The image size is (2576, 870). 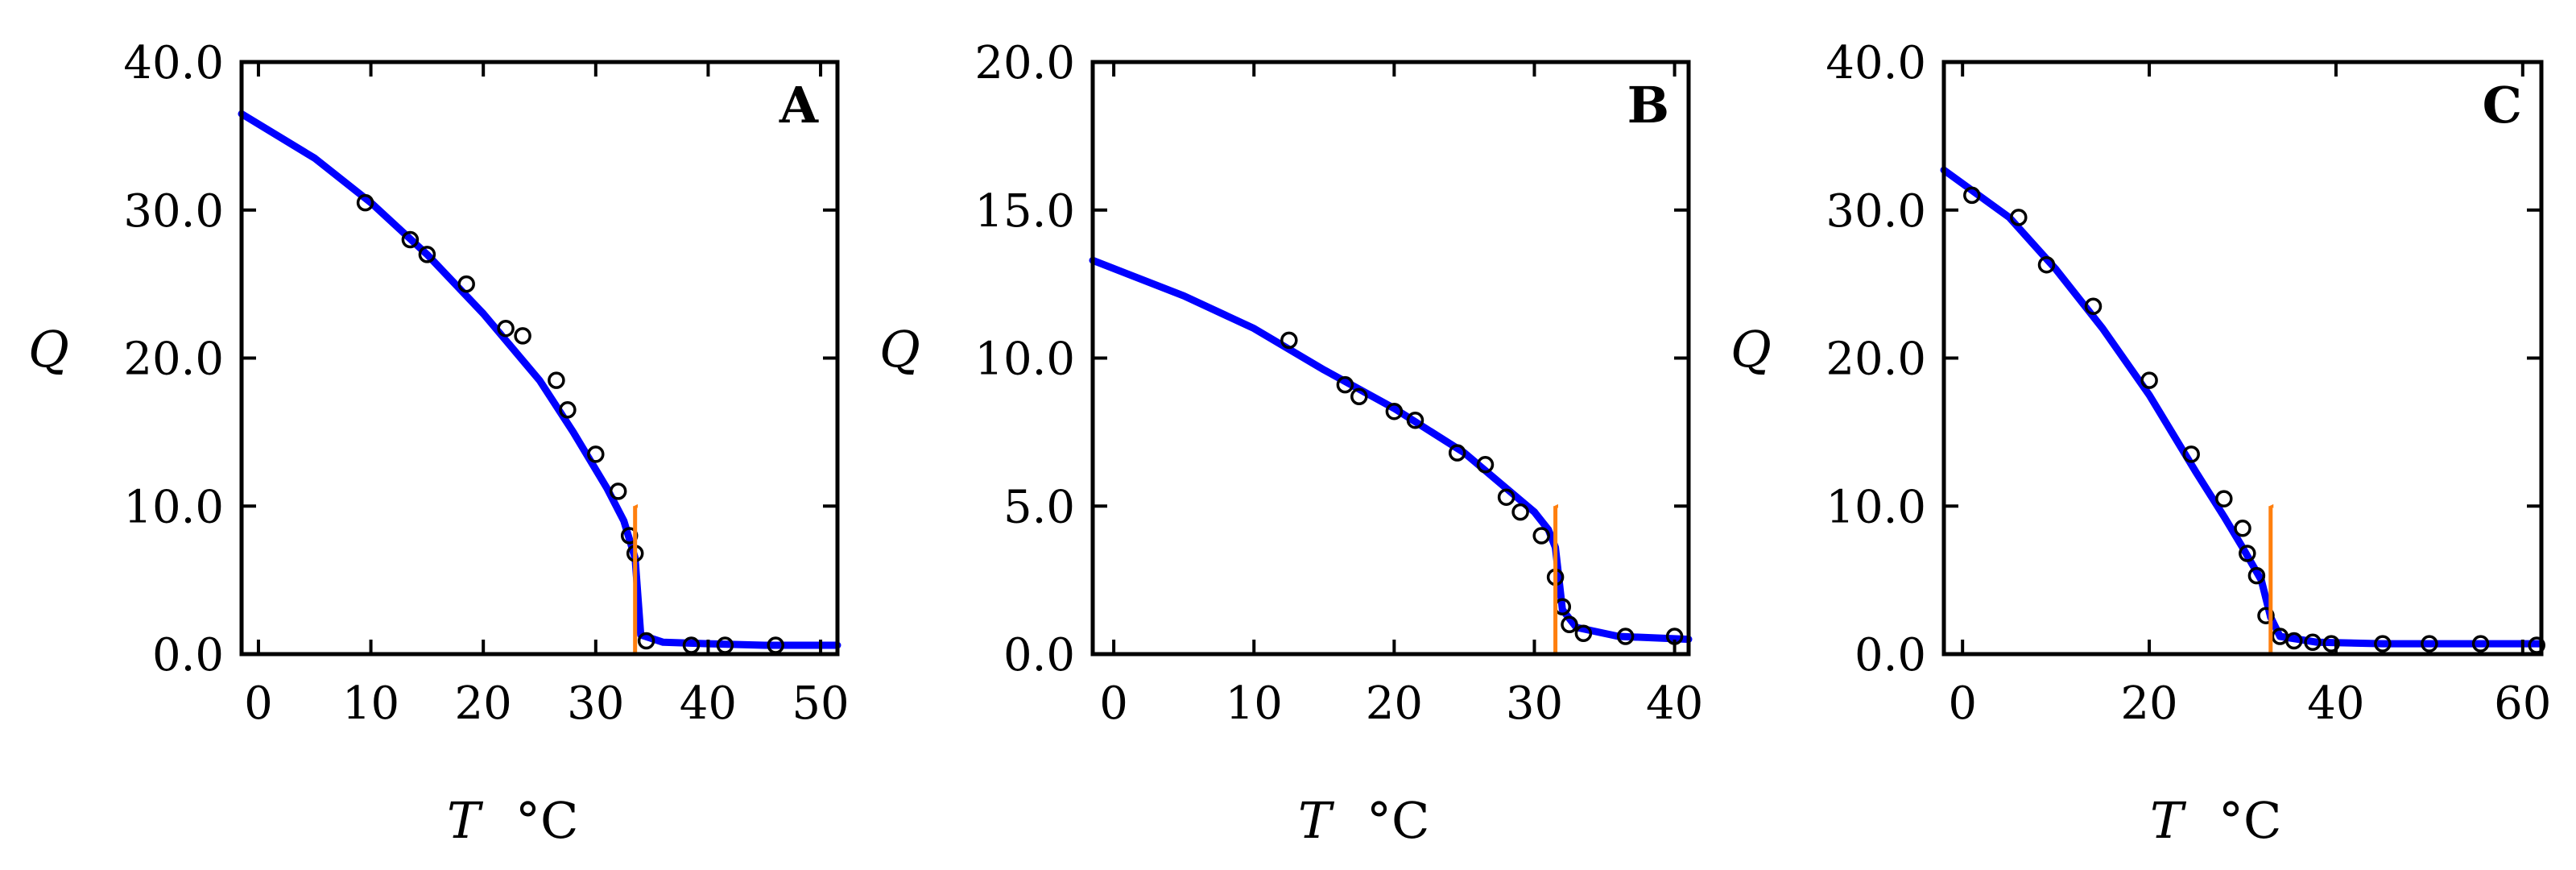 What do you see at coordinates (1648, 105) in the screenshot?
I see `panel-letter: B` at bounding box center [1648, 105].